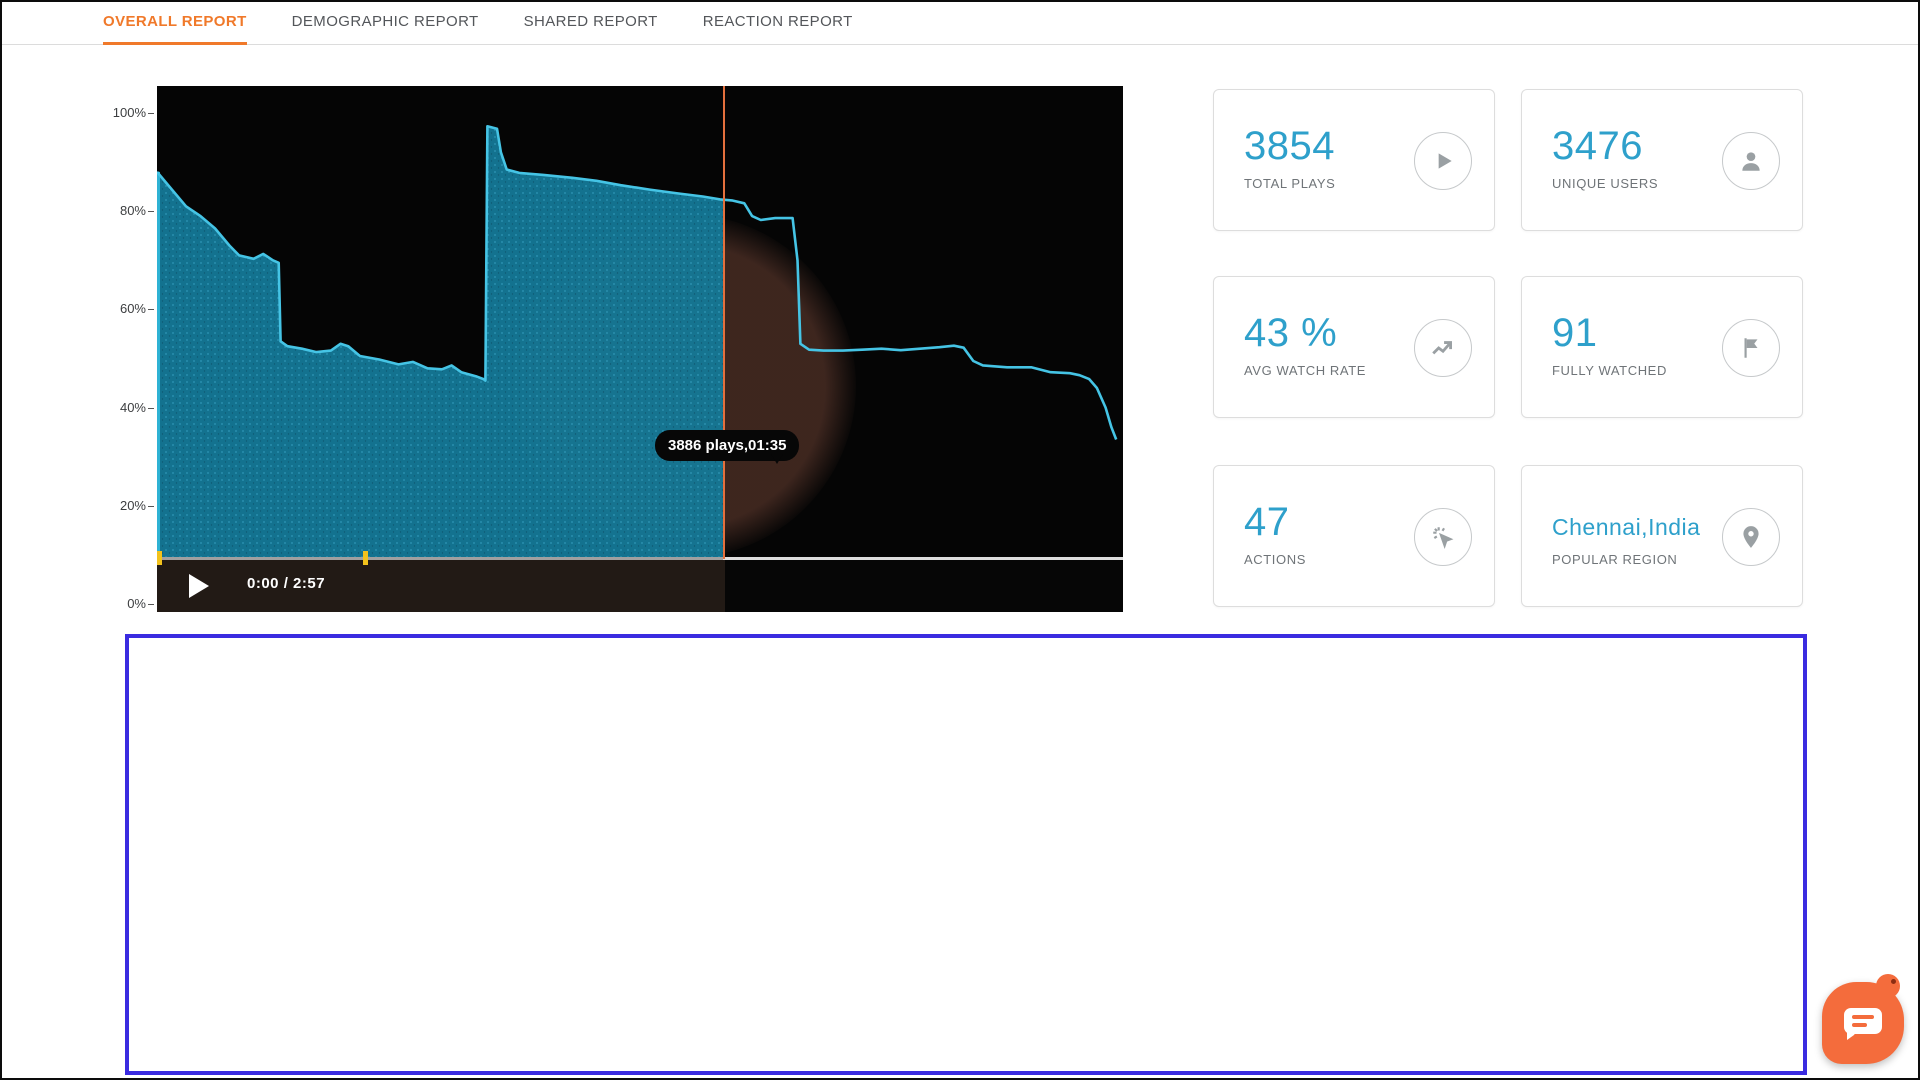 This screenshot has height=1080, width=1920. I want to click on playhead-cursor-line, so click(724, 322).